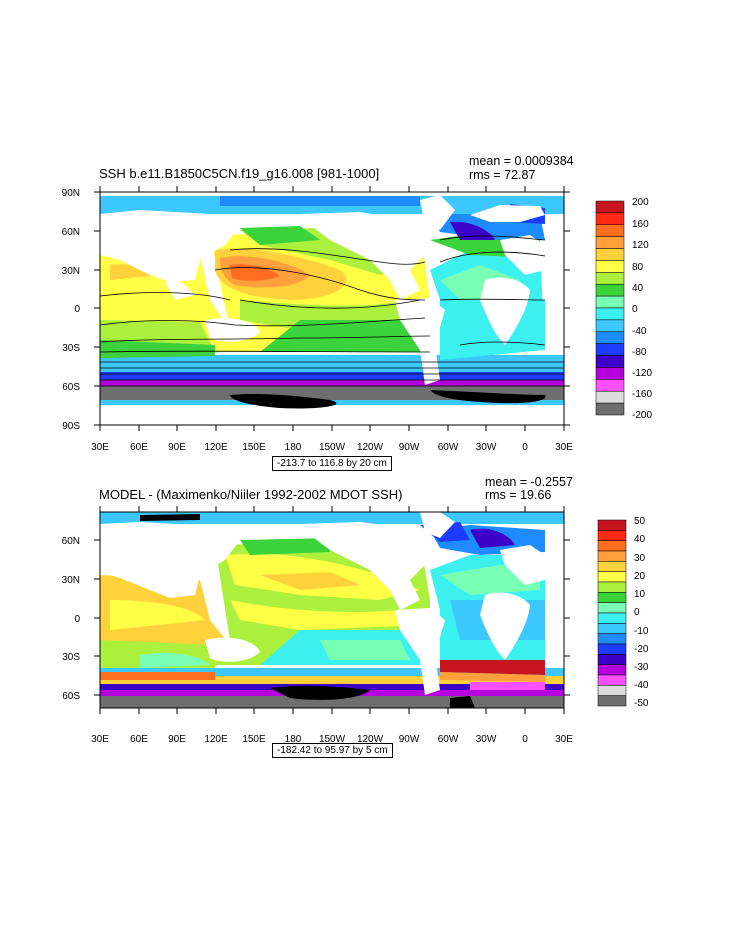 The height and width of the screenshot is (945, 733). Describe the element at coordinates (409, 739) in the screenshot. I see `lon-label: 90W` at that location.